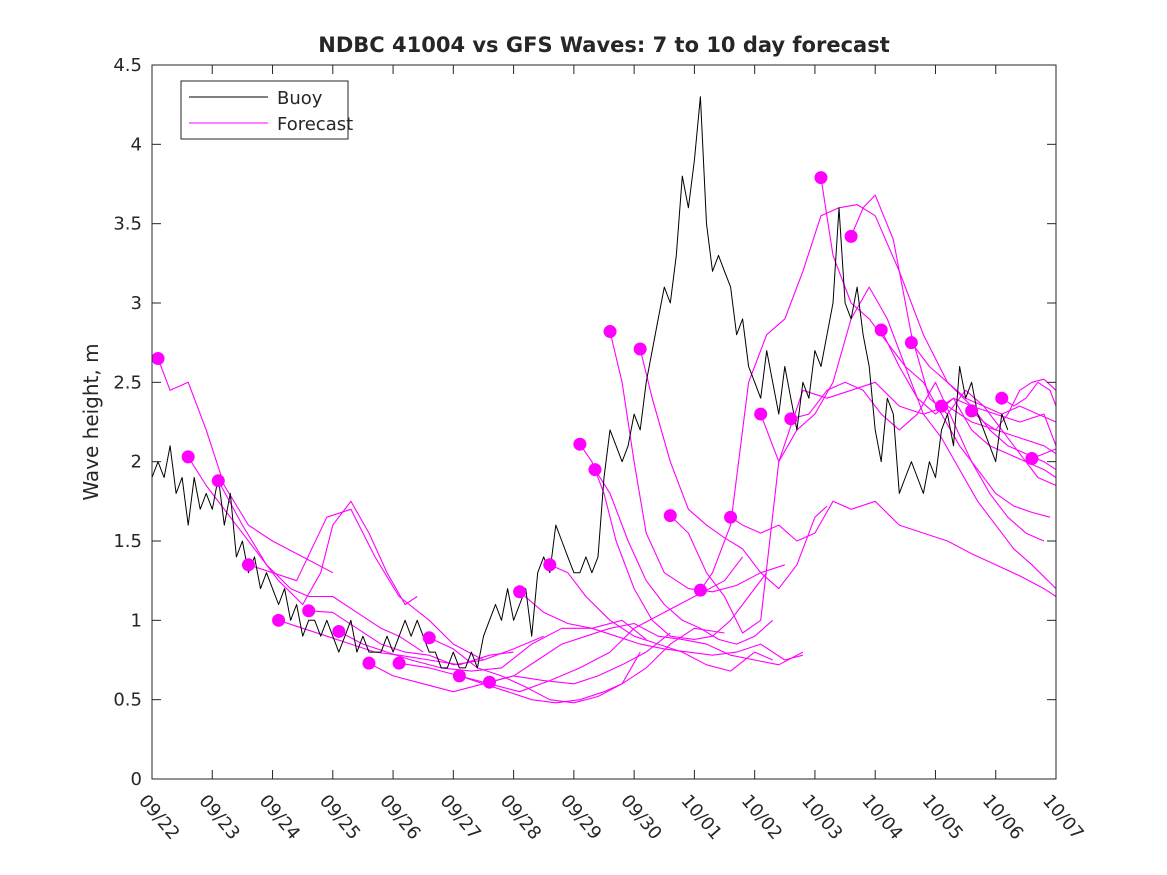  Describe the element at coordinates (136, 303) in the screenshot. I see `y-tick-label: 3` at that location.